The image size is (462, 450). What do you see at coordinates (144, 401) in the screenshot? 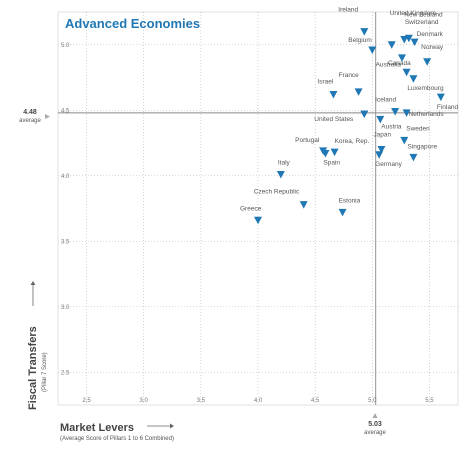
I see `x-tick-label: 3.0` at bounding box center [144, 401].